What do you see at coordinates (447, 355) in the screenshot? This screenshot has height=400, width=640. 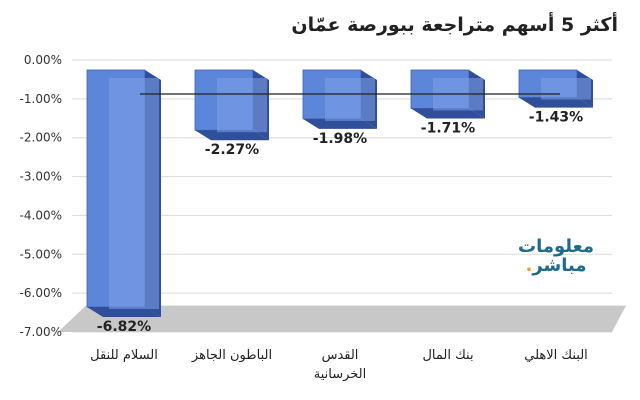 I see `x-tick-label: بنك المال` at bounding box center [447, 355].